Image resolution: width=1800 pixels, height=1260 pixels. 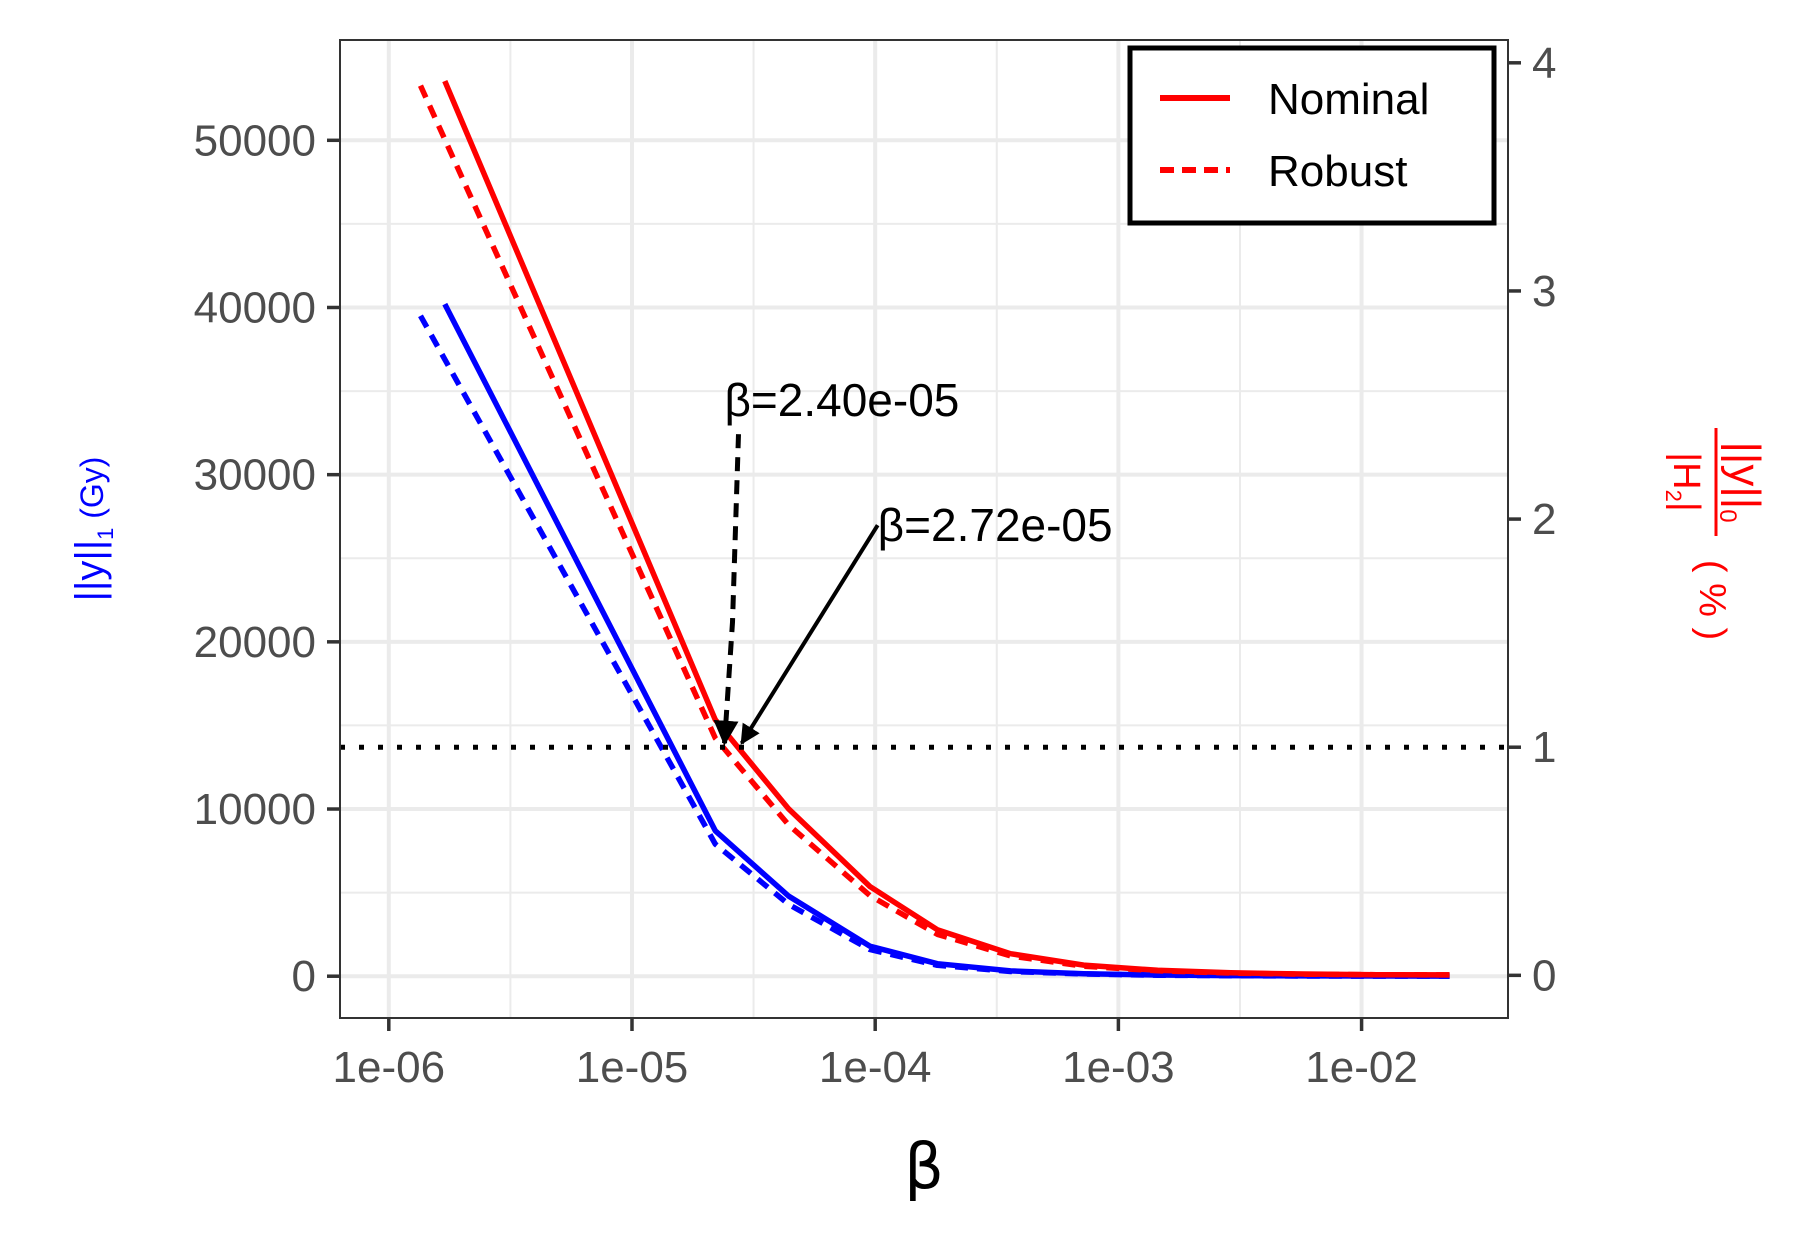 What do you see at coordinates (875, 1067) in the screenshot?
I see `x-tick-label: 1e-04` at bounding box center [875, 1067].